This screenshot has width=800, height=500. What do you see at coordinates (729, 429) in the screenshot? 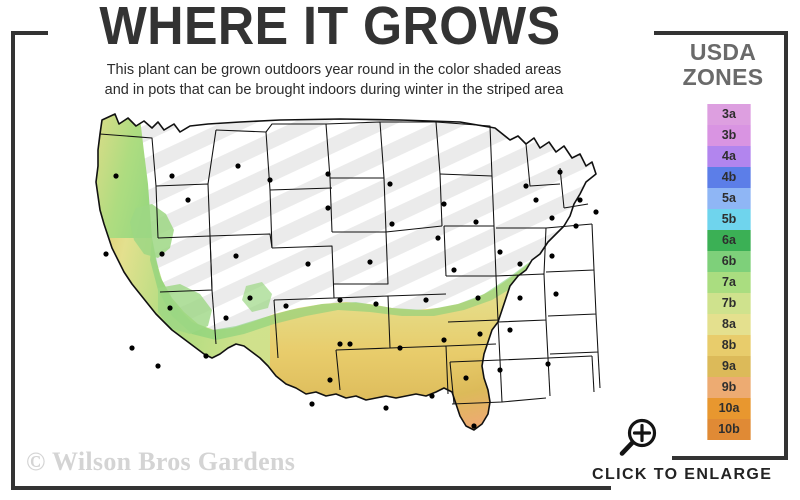
I see `legend-zone-10b: 10b` at bounding box center [729, 429].